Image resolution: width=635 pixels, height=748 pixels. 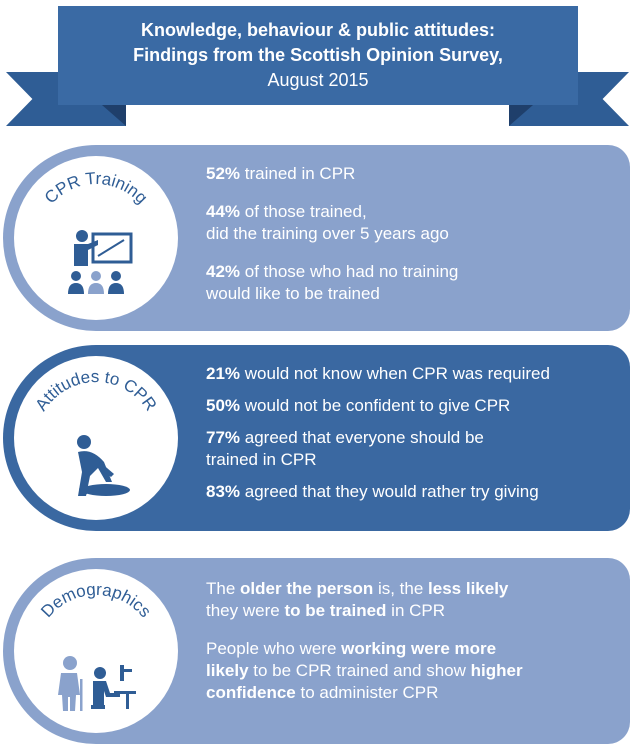 I want to click on trainer-presentation-icon, so click(x=100, y=262).